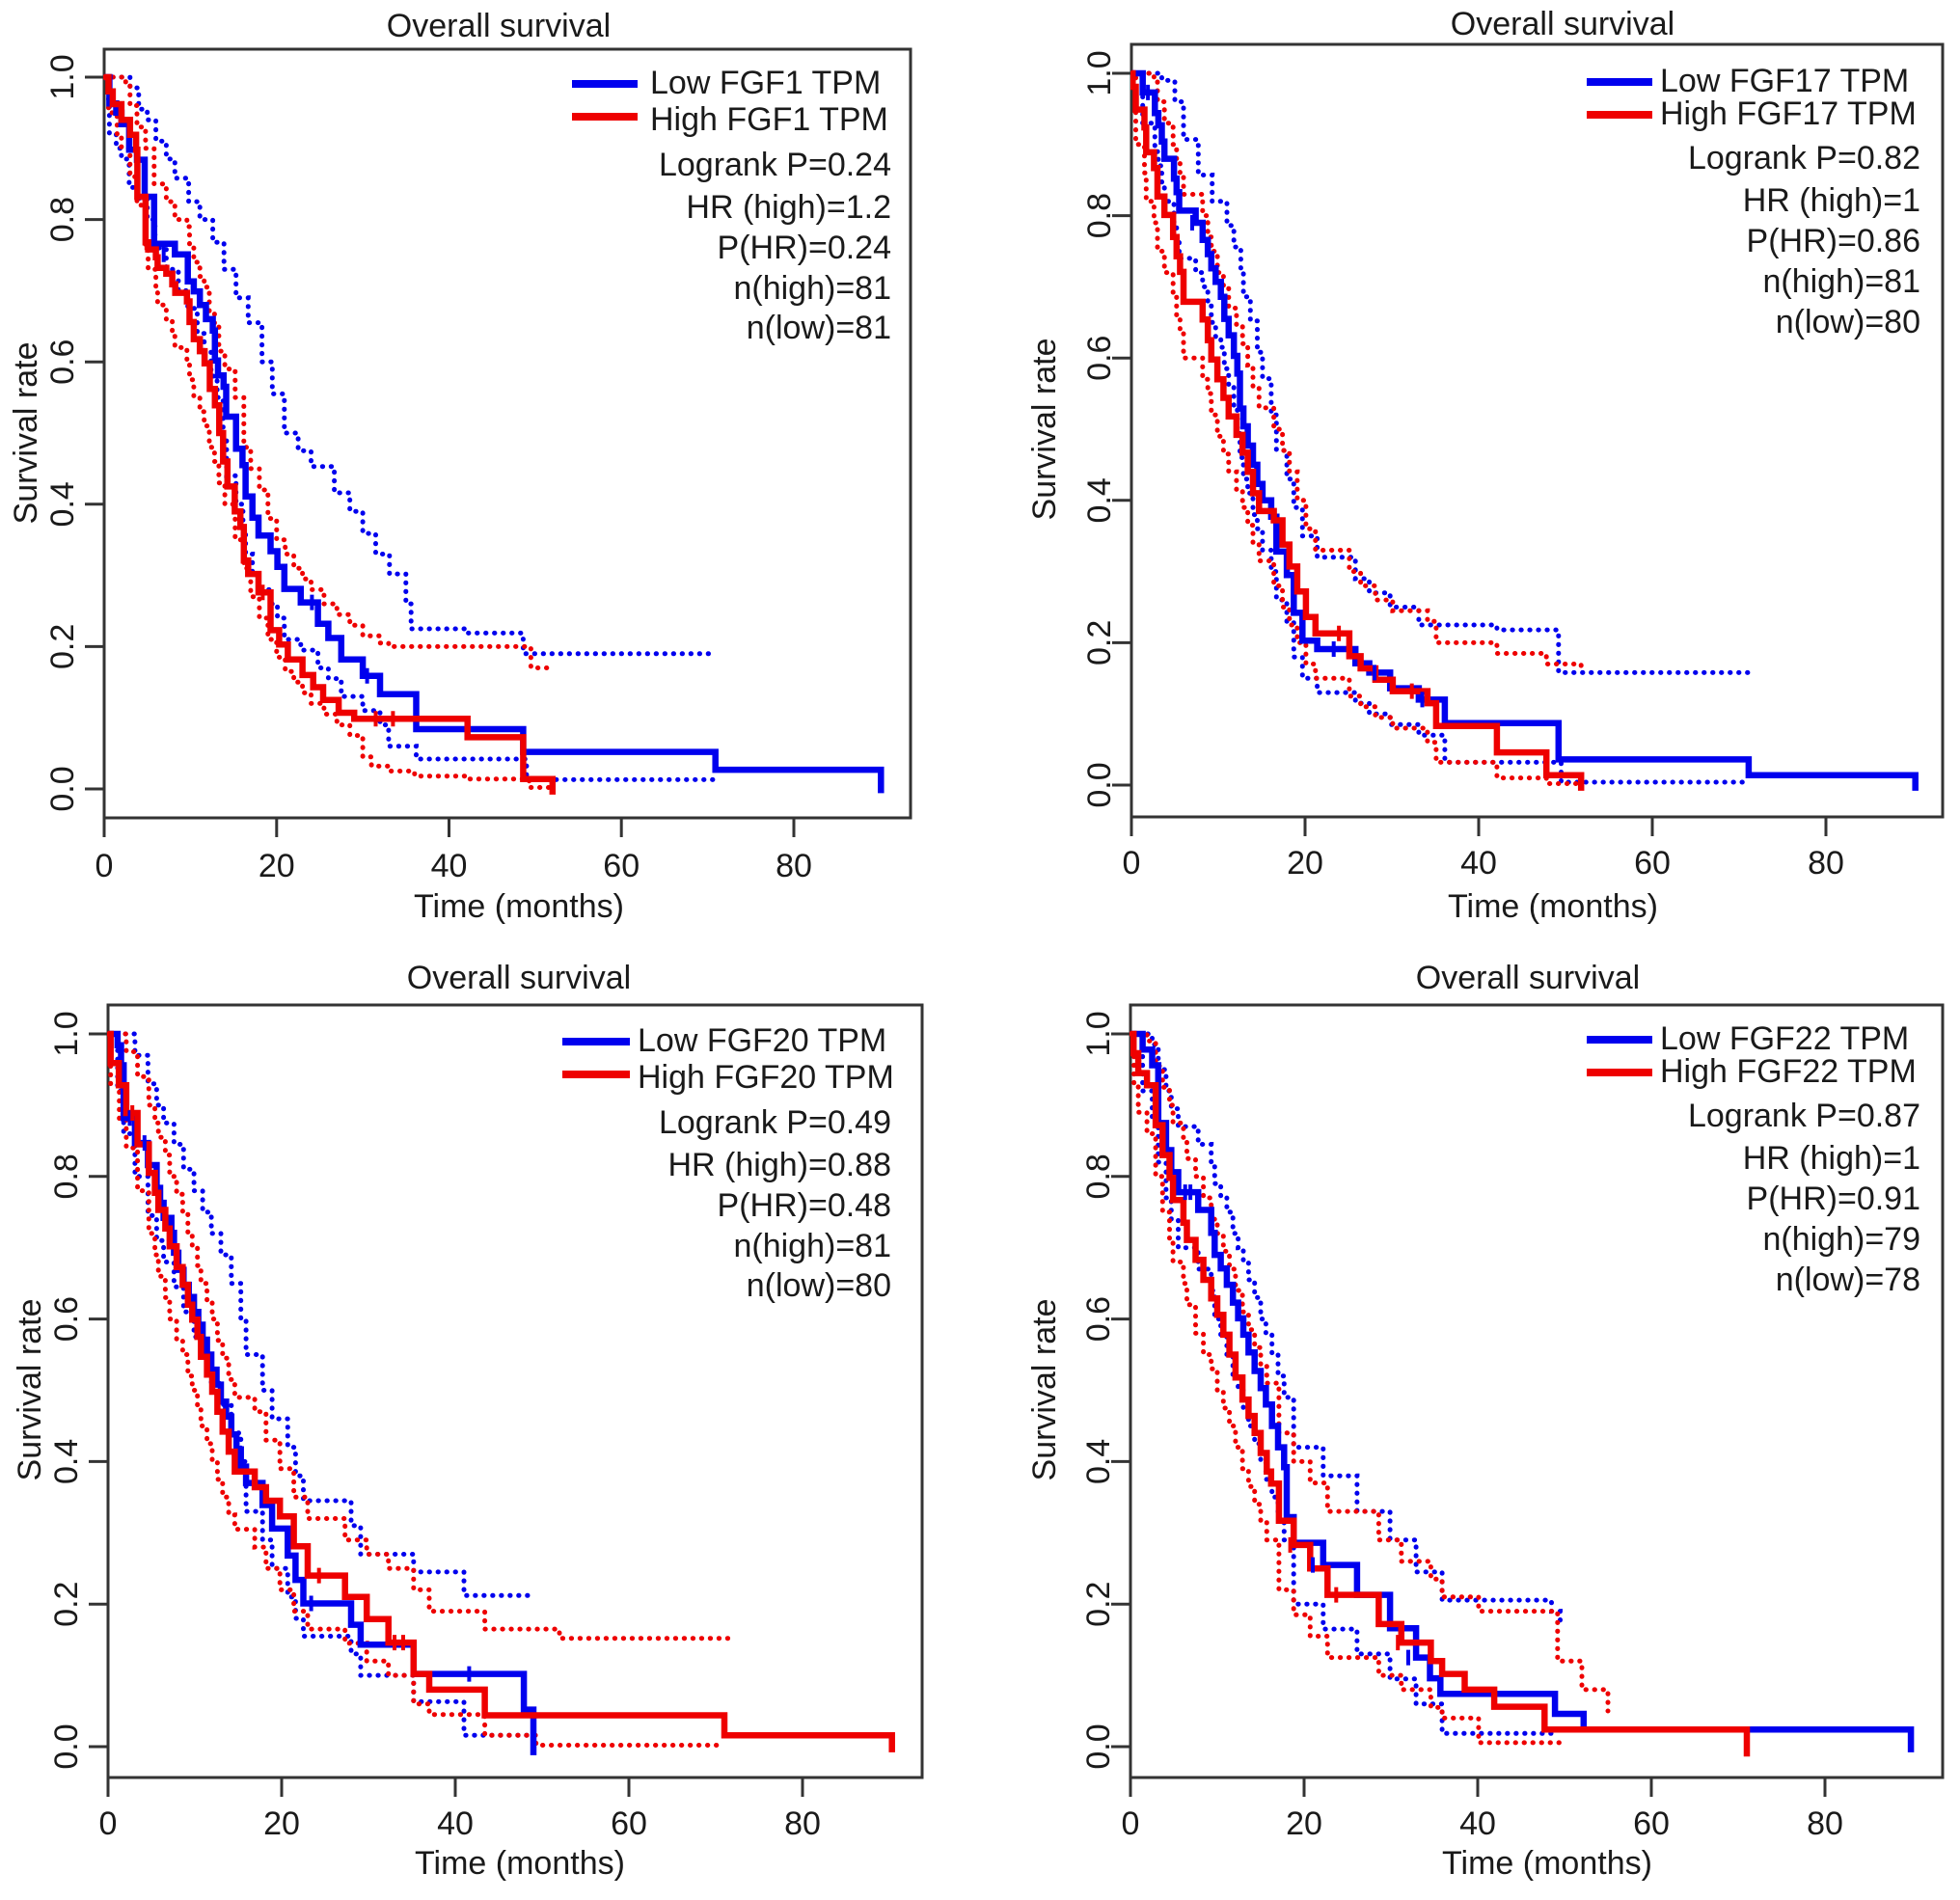 This screenshot has height=1900, width=1960. I want to click on svg-text: n(high)=79, so click(1841, 1239).